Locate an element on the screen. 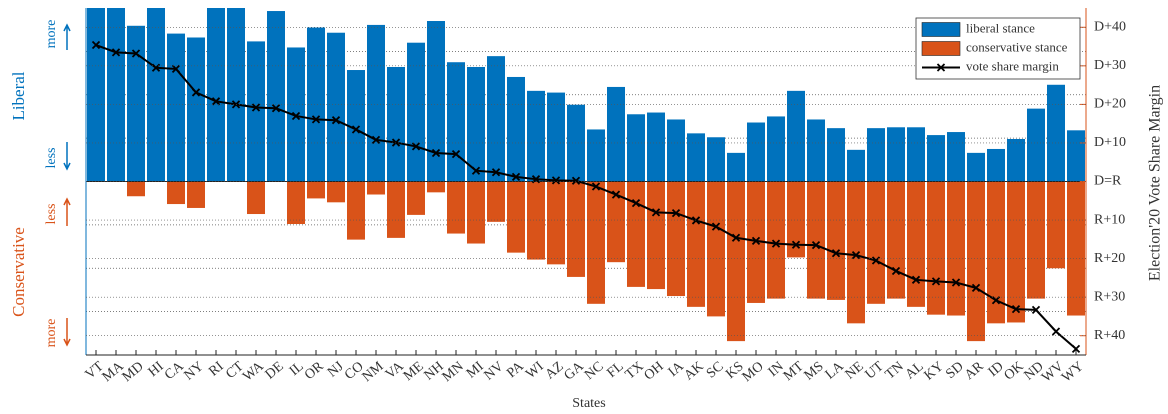  x-tick-label: AK is located at coordinates (693, 371).